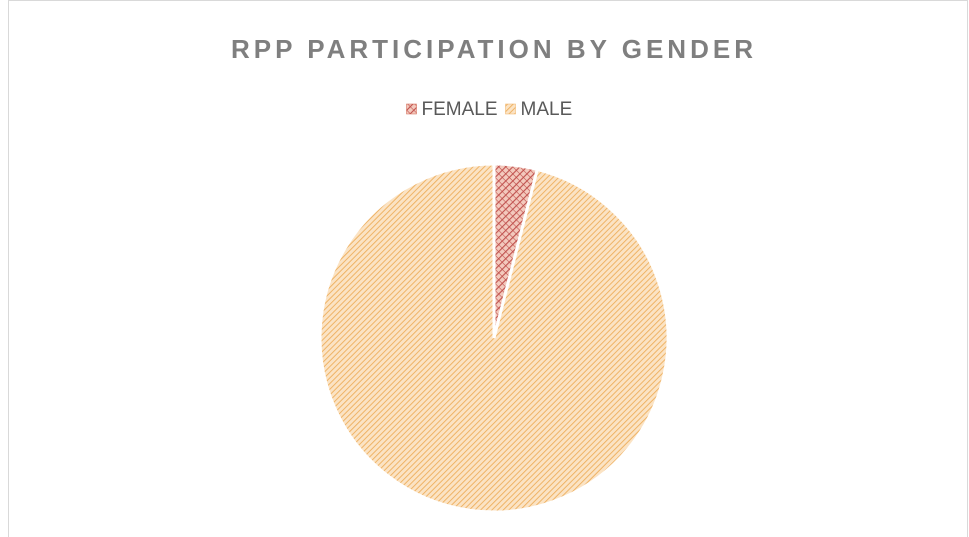 The height and width of the screenshot is (537, 969). Describe the element at coordinates (460, 109) in the screenshot. I see `legend-label: FEMALE` at that location.